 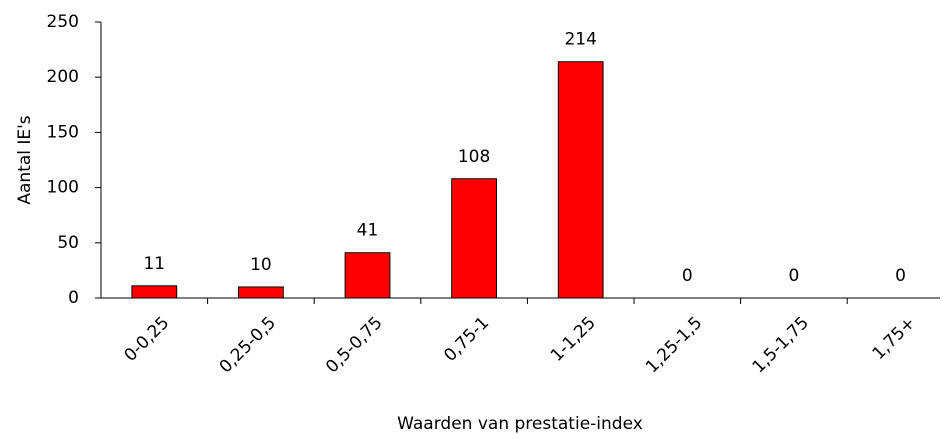 I want to click on y-tick-label: 50, so click(x=68, y=243).